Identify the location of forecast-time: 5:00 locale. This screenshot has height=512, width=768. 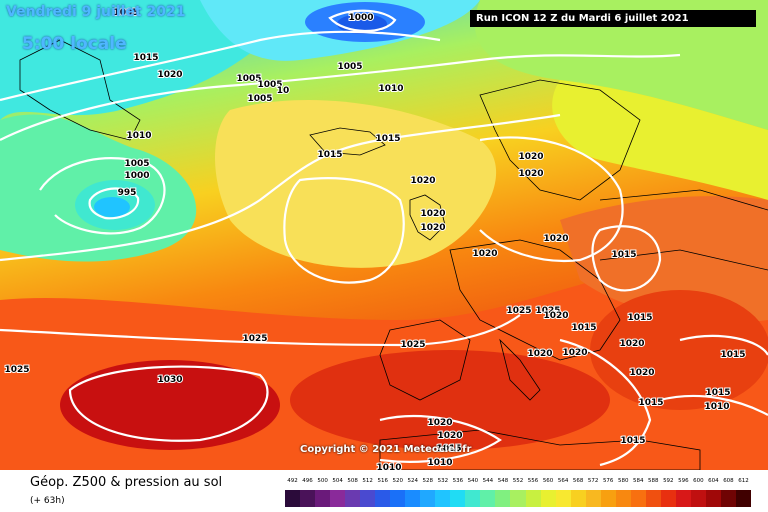
(74, 44).